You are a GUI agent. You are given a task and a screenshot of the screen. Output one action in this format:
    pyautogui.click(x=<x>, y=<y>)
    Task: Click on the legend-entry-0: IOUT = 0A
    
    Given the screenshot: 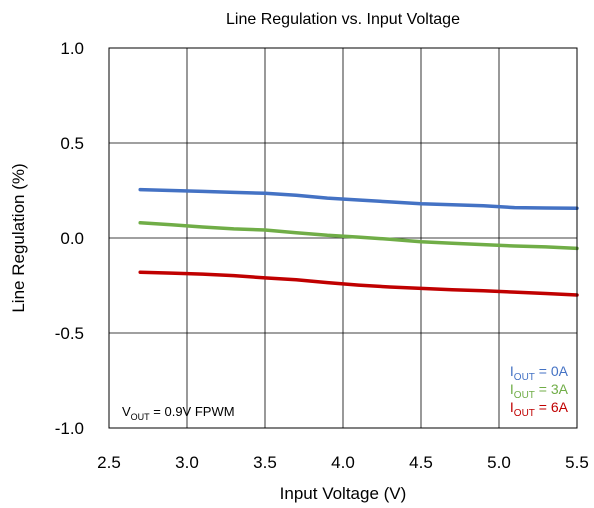 What is the action you would take?
    pyautogui.click(x=539, y=373)
    